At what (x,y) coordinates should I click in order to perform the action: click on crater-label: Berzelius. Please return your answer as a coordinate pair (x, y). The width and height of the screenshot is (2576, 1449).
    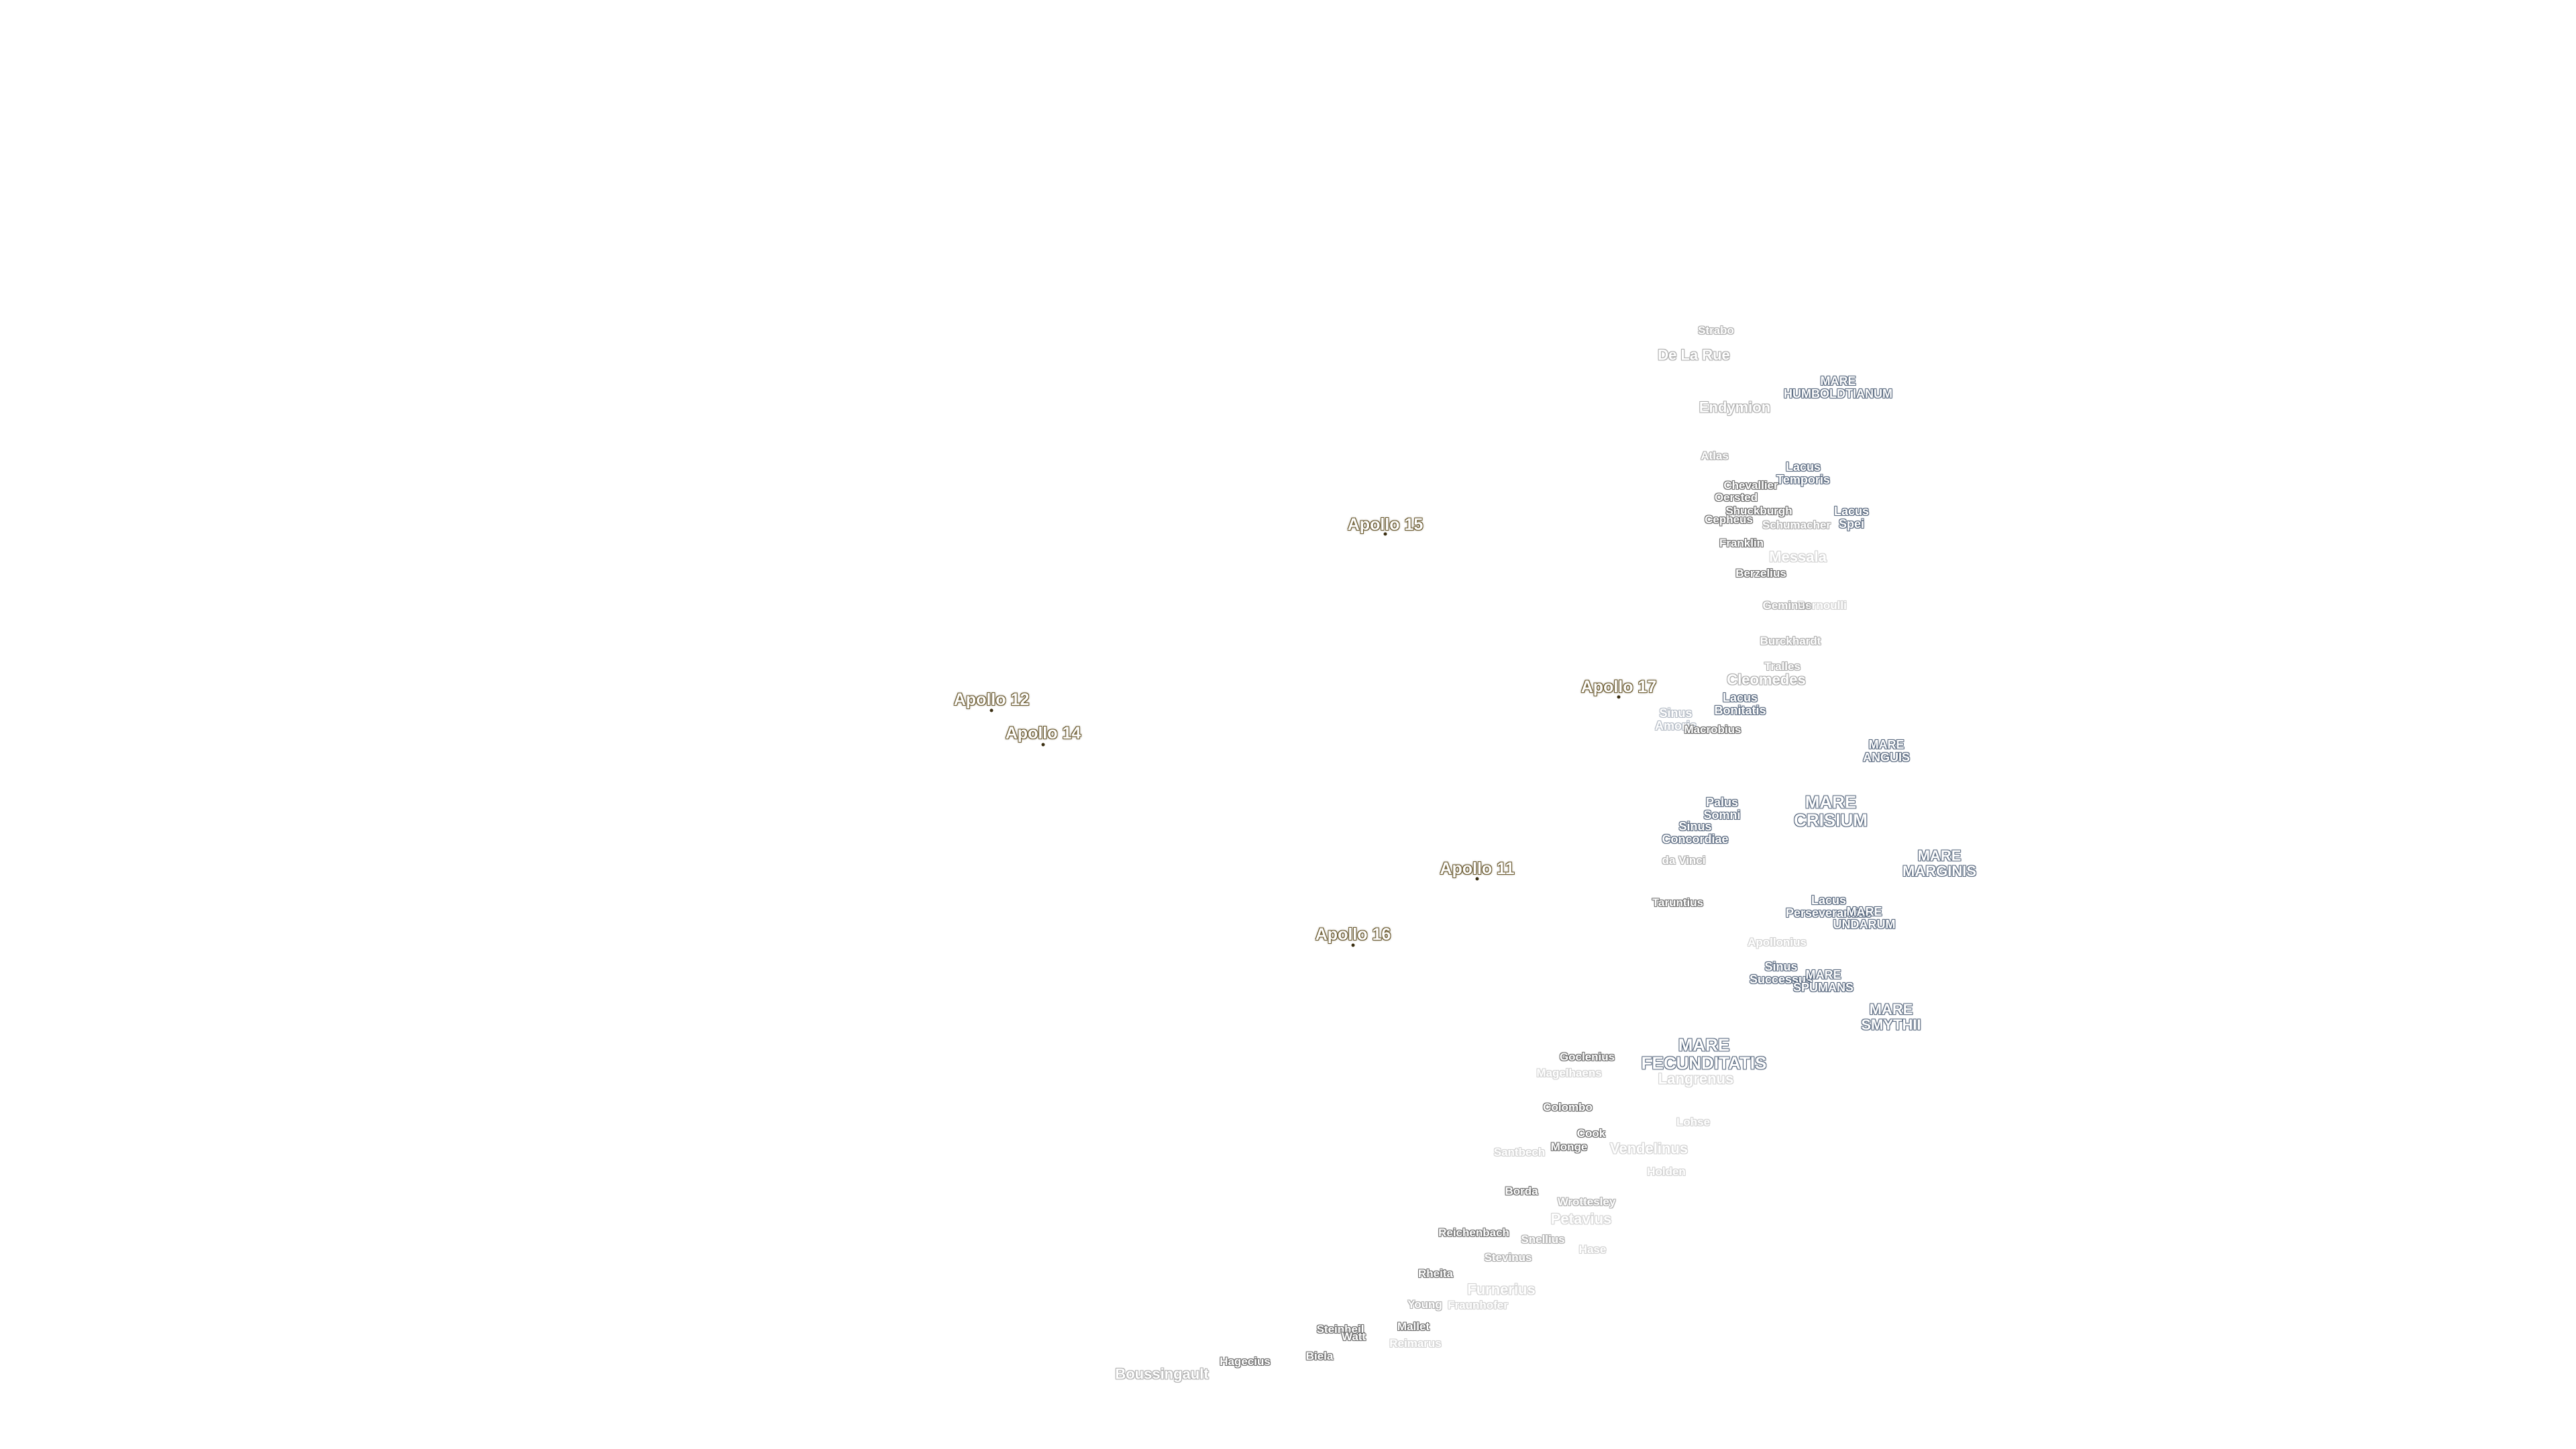
    Looking at the image, I should click on (1760, 573).